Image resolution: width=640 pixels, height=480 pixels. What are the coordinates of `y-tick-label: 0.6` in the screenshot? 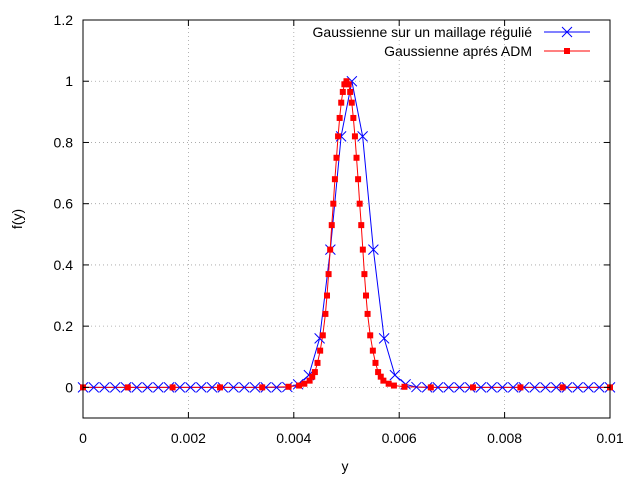 It's located at (64, 204).